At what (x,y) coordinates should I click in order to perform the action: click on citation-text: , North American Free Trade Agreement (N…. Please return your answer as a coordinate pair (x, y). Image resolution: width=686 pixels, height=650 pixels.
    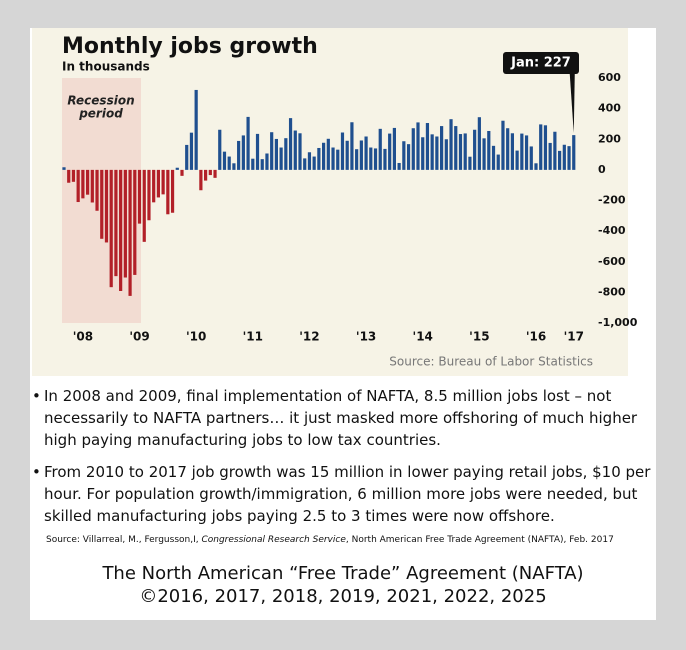
    Looking at the image, I should click on (479, 540).